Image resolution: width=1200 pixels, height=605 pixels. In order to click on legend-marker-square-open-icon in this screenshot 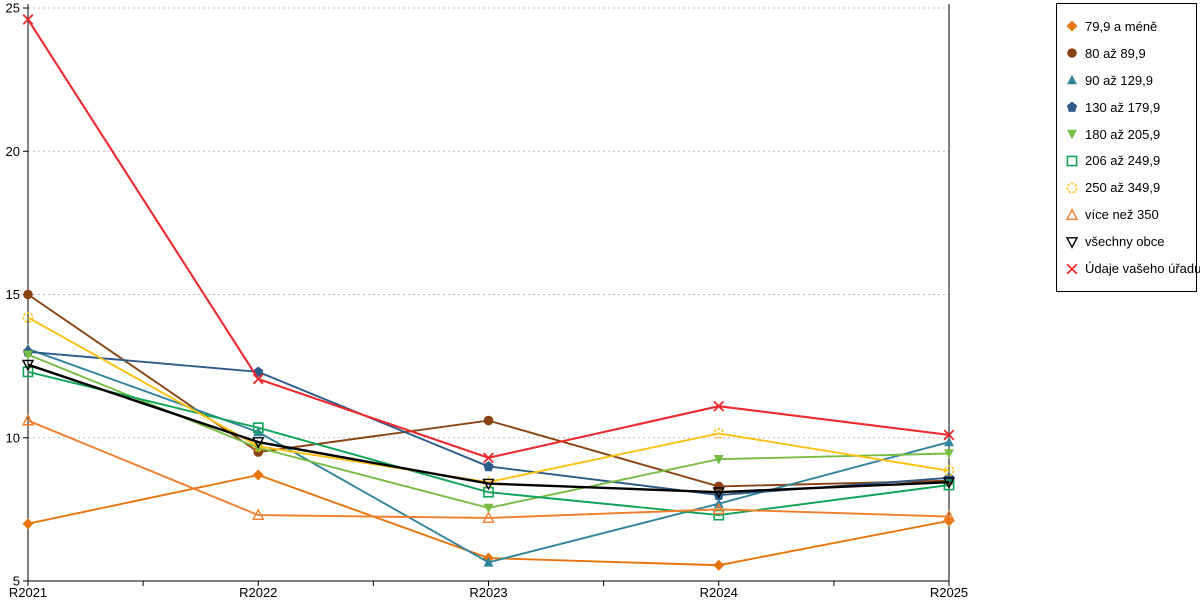, I will do `click(1072, 161)`.